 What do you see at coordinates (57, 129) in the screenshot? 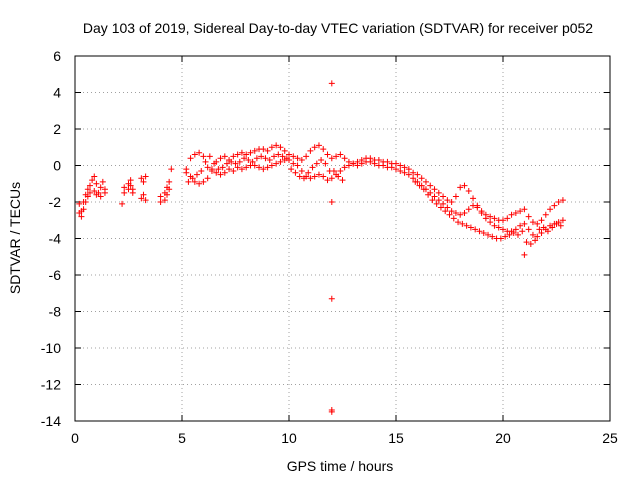
I see `y-tick-label: 2` at bounding box center [57, 129].